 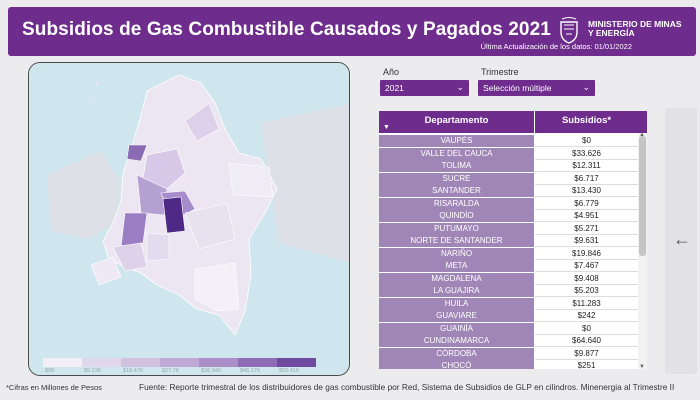 I want to click on table-row: SANTANDER $13.430, so click(x=508, y=191).